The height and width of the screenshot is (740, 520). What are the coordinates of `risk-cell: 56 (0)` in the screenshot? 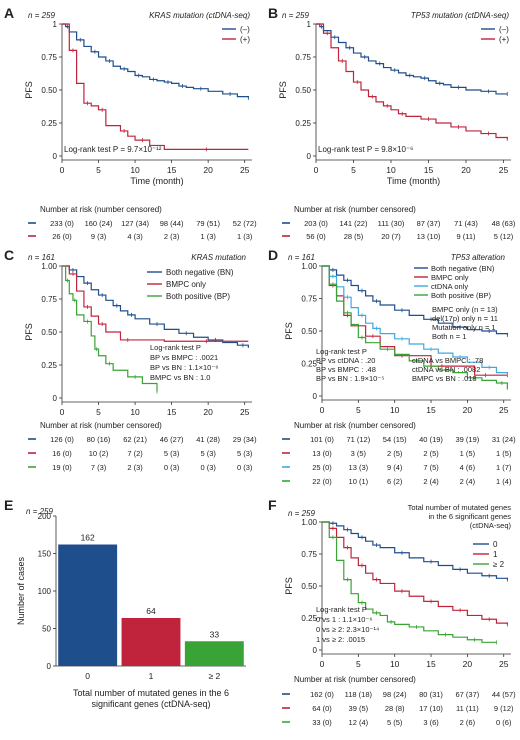 It's located at (316, 236).